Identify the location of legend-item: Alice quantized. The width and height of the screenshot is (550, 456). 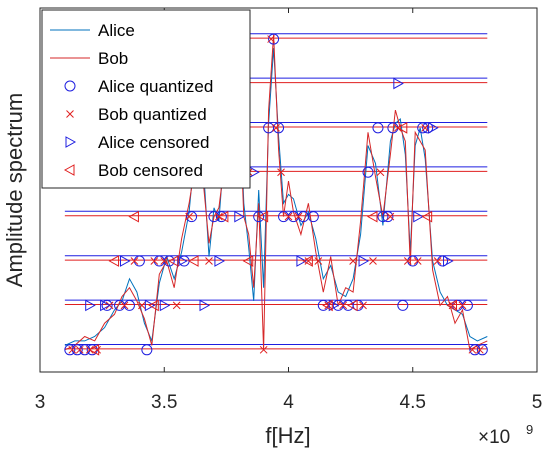
(138, 86).